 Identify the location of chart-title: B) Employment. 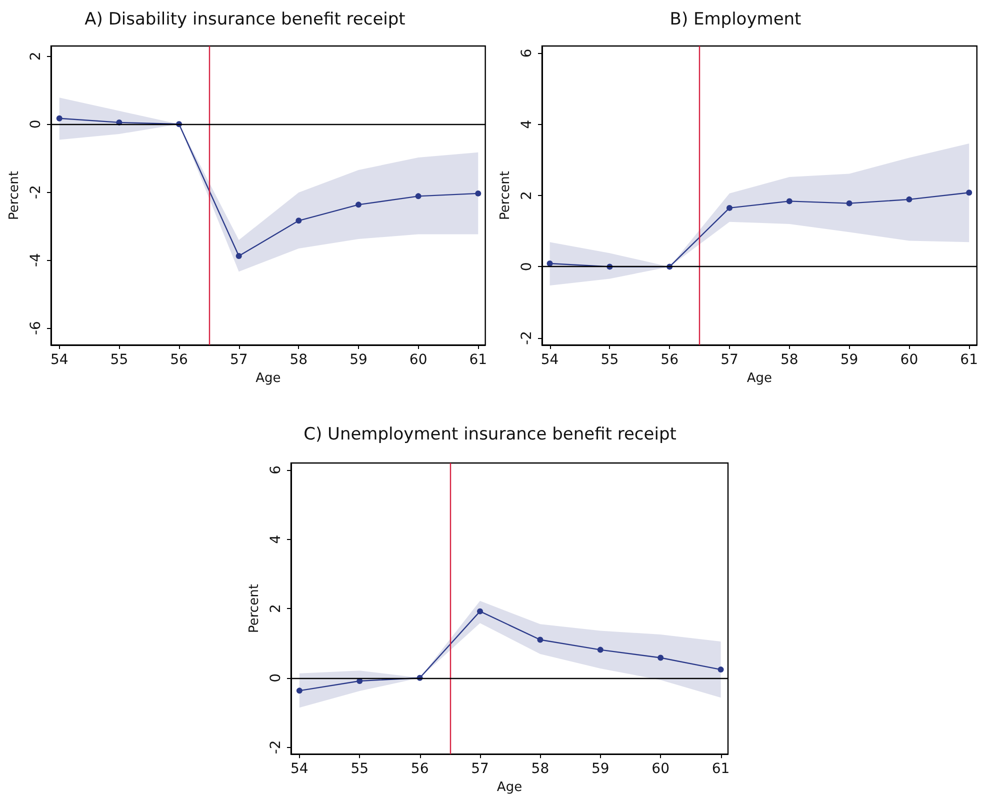
(736, 20).